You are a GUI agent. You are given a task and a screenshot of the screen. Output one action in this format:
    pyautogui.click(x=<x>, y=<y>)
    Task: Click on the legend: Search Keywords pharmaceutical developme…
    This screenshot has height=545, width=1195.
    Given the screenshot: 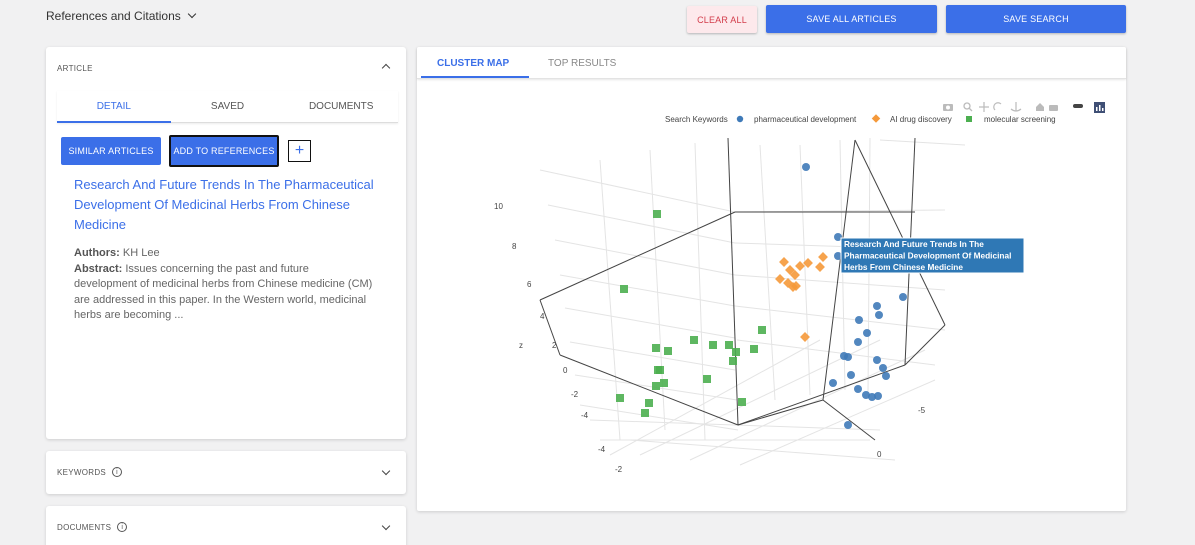 What is the action you would take?
    pyautogui.click(x=860, y=119)
    